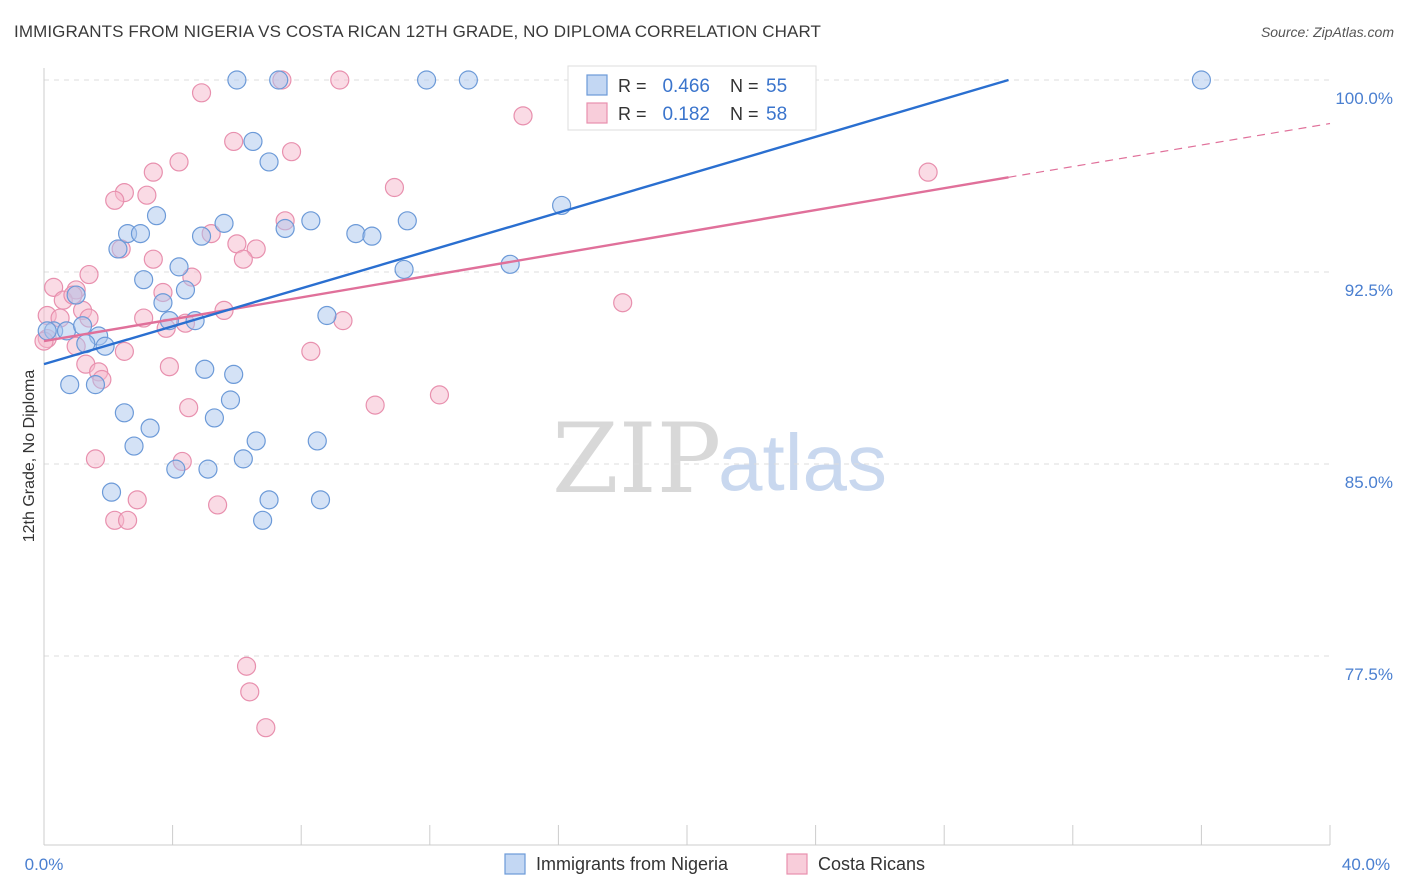 This screenshot has height=892, width=1406. What do you see at coordinates (776, 114) in the screenshot?
I see `legend-n-value-2: 58` at bounding box center [776, 114].